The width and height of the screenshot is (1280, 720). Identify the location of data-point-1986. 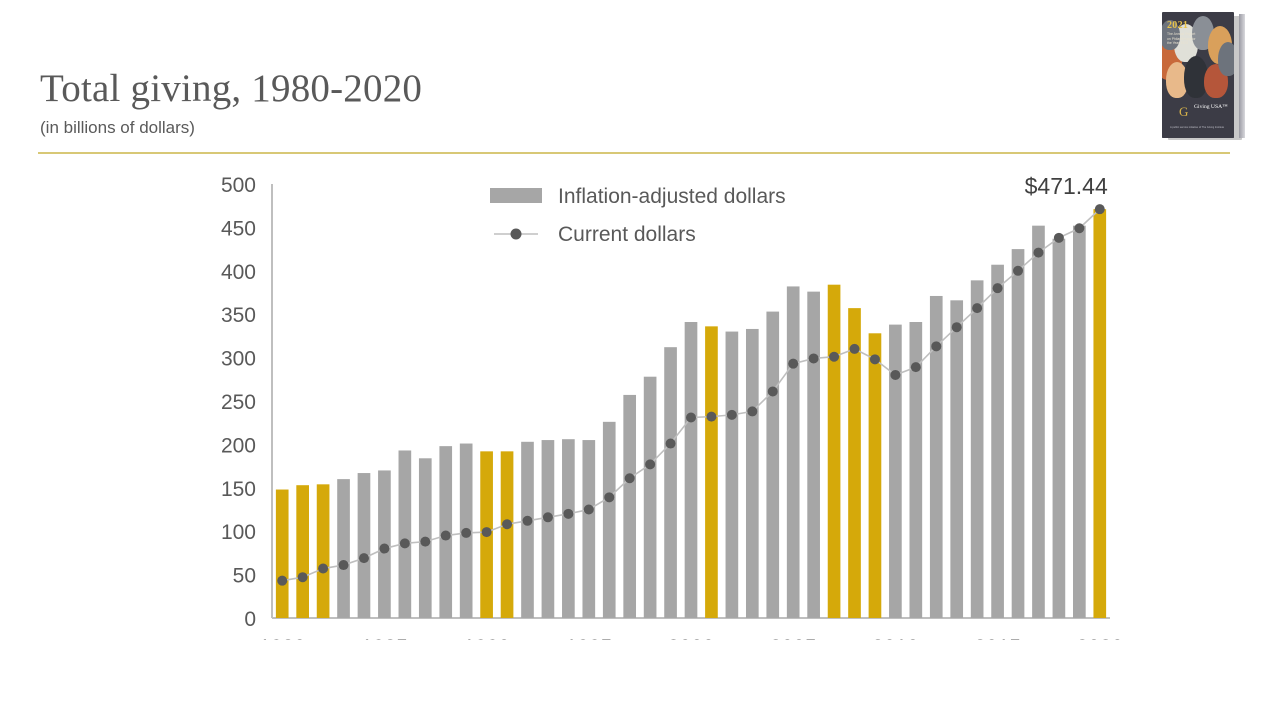
(404, 543).